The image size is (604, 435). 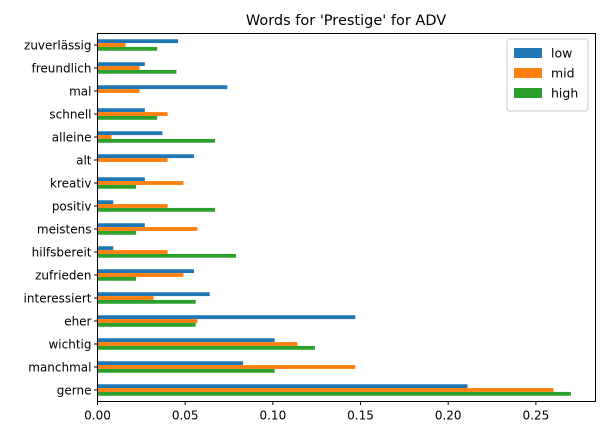 What do you see at coordinates (528, 93) in the screenshot?
I see `legend-swatch-high` at bounding box center [528, 93].